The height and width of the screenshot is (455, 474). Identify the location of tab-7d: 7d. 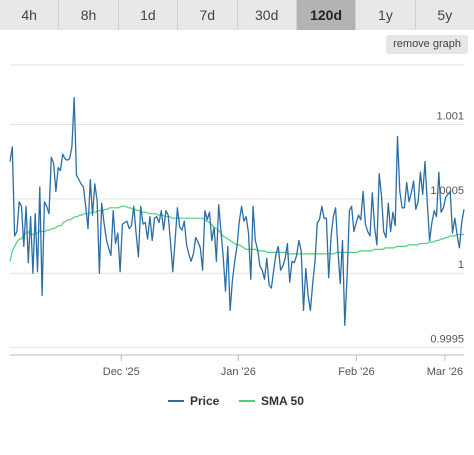
(208, 15).